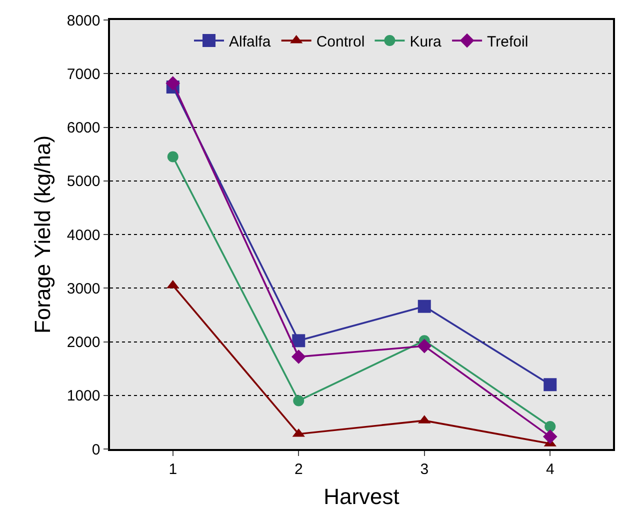 The image size is (629, 527). Describe the element at coordinates (424, 469) in the screenshot. I see `x-tick-label: 3` at that location.